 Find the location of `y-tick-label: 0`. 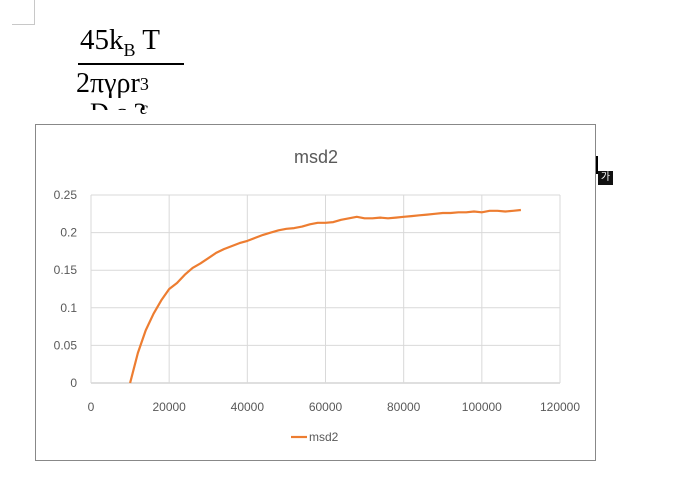

y-tick-label: 0 is located at coordinates (73, 383).